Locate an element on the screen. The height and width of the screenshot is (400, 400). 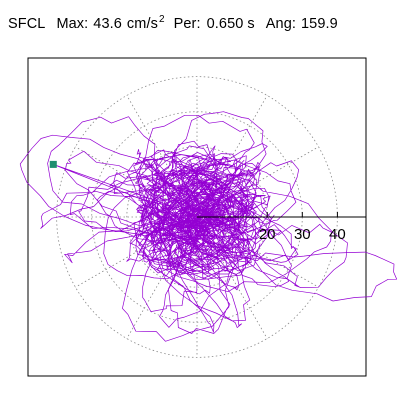
peak-marker-group is located at coordinates (53, 164).